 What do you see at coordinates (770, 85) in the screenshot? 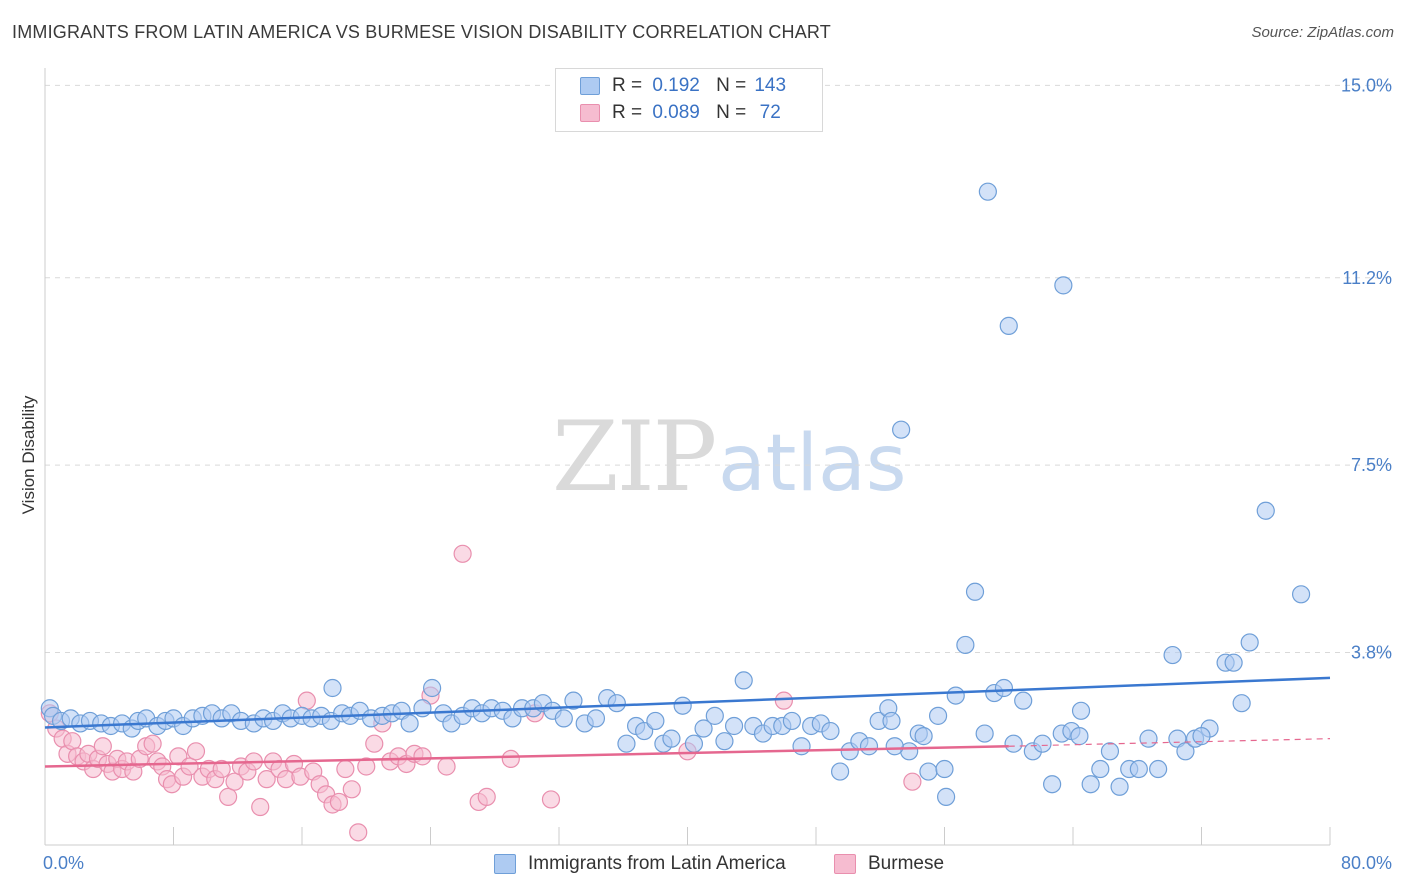
I see `legend-n-value: 143` at bounding box center [770, 85].